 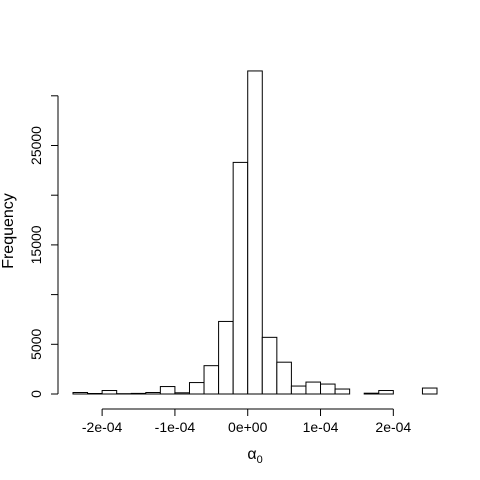 I want to click on y-tick-label: 0, so click(x=36, y=394).